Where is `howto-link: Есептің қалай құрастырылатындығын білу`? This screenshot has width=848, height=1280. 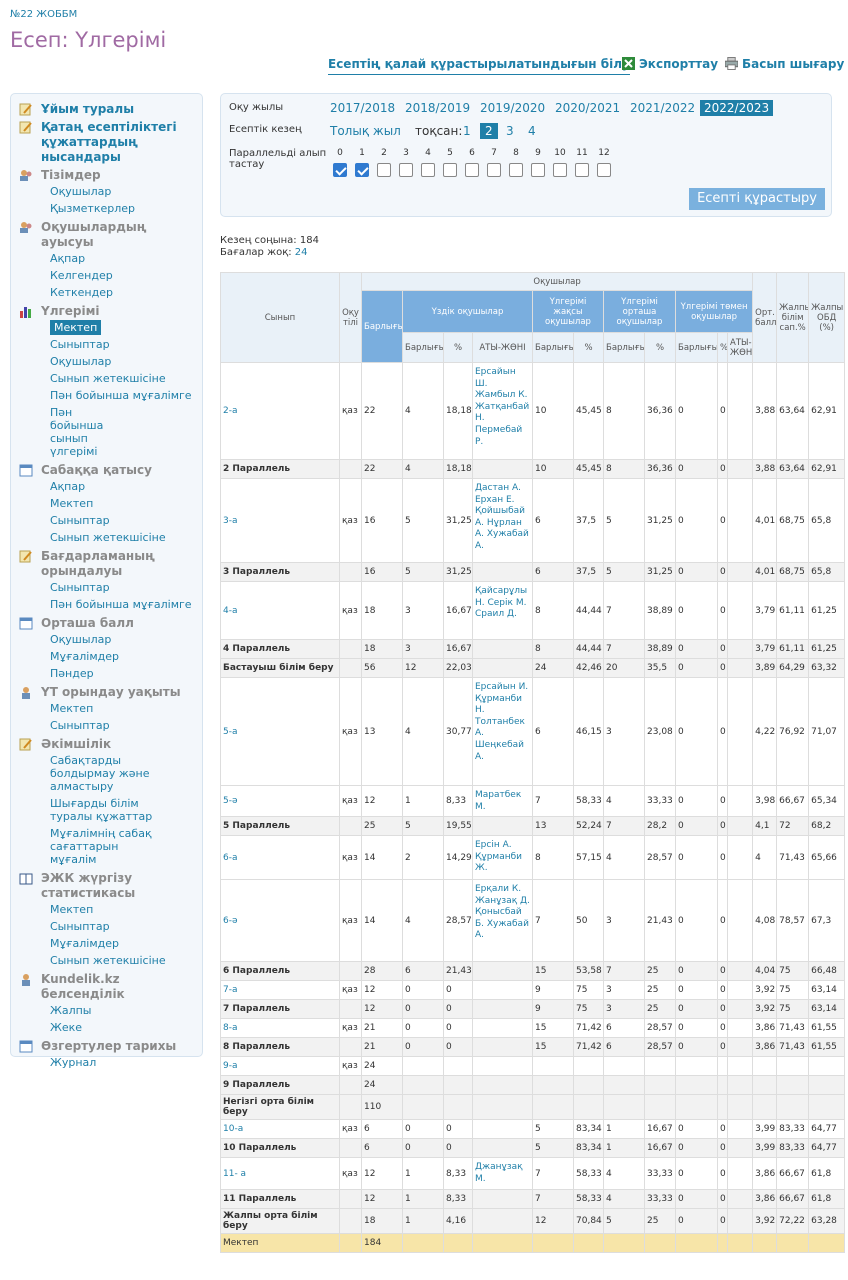 howto-link: Есептің қалай құрастырылатындығын білу is located at coordinates (479, 66).